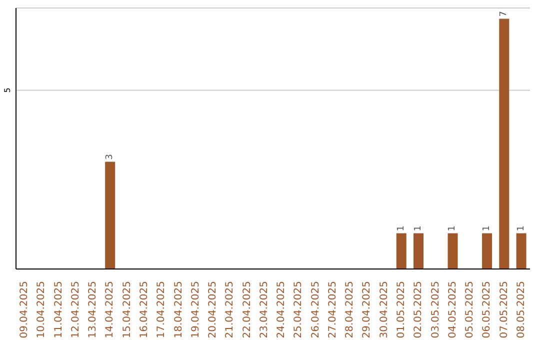 This screenshot has width=540, height=340. Describe the element at coordinates (110, 157) in the screenshot. I see `data-label: 3` at that location.